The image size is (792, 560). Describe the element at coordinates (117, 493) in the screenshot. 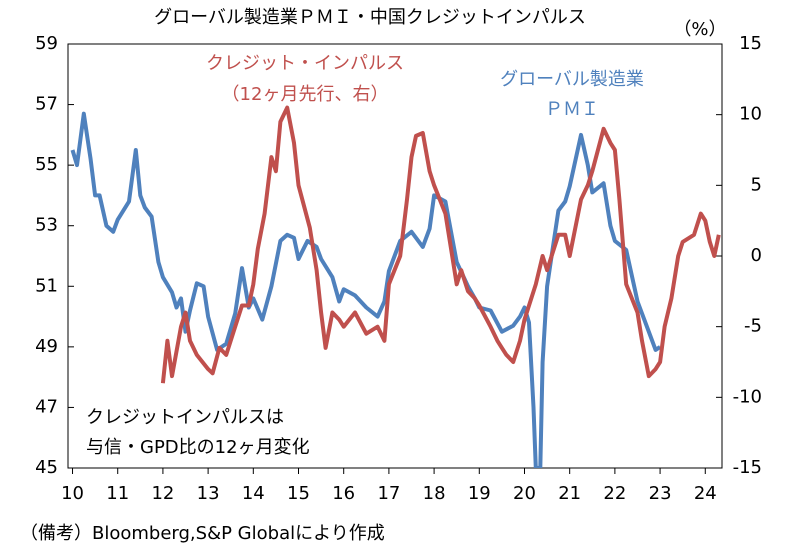

I see `x-tick-label: 11` at that location.